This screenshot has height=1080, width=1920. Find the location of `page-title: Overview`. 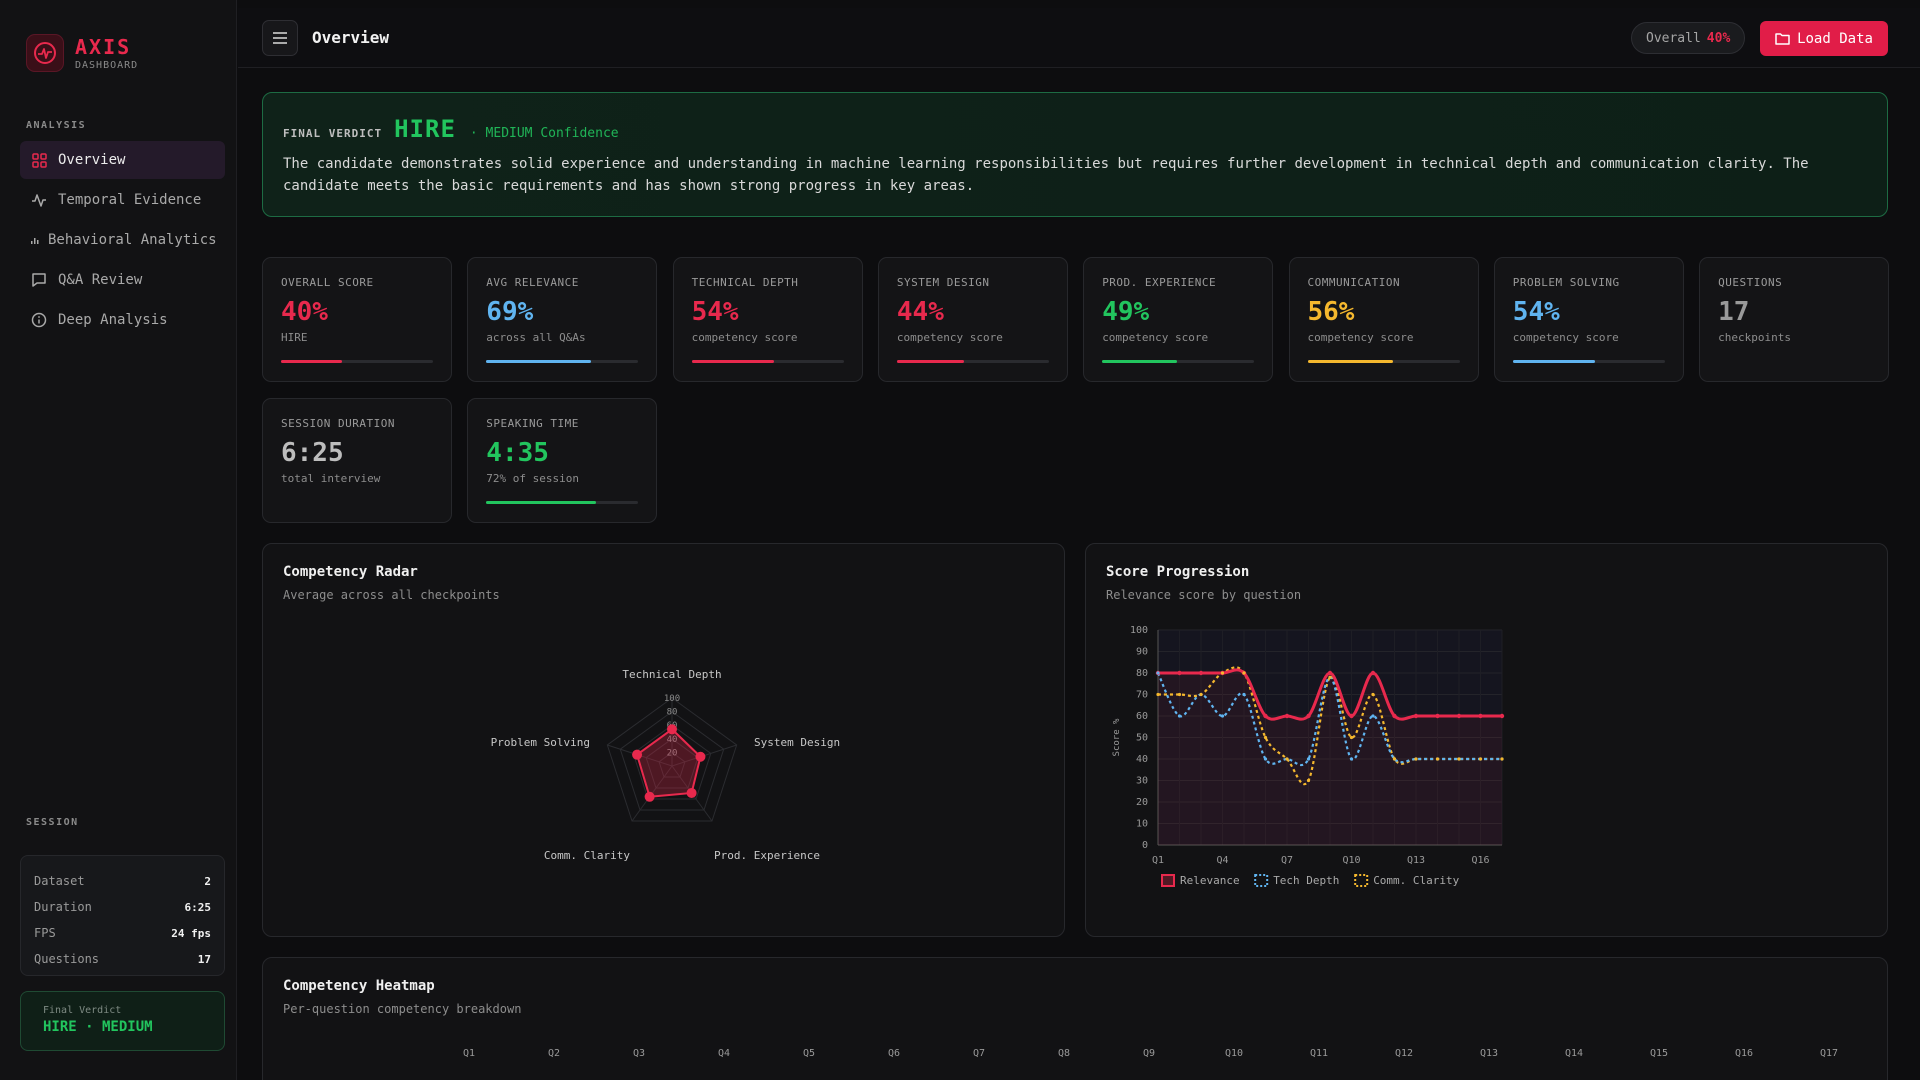

page-title: Overview is located at coordinates (351, 37).